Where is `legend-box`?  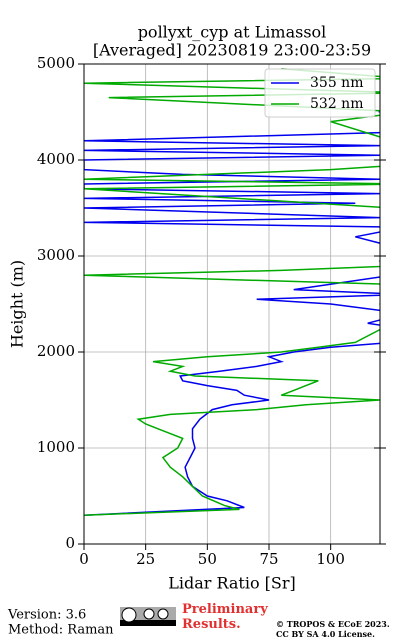 legend-box is located at coordinates (320, 93).